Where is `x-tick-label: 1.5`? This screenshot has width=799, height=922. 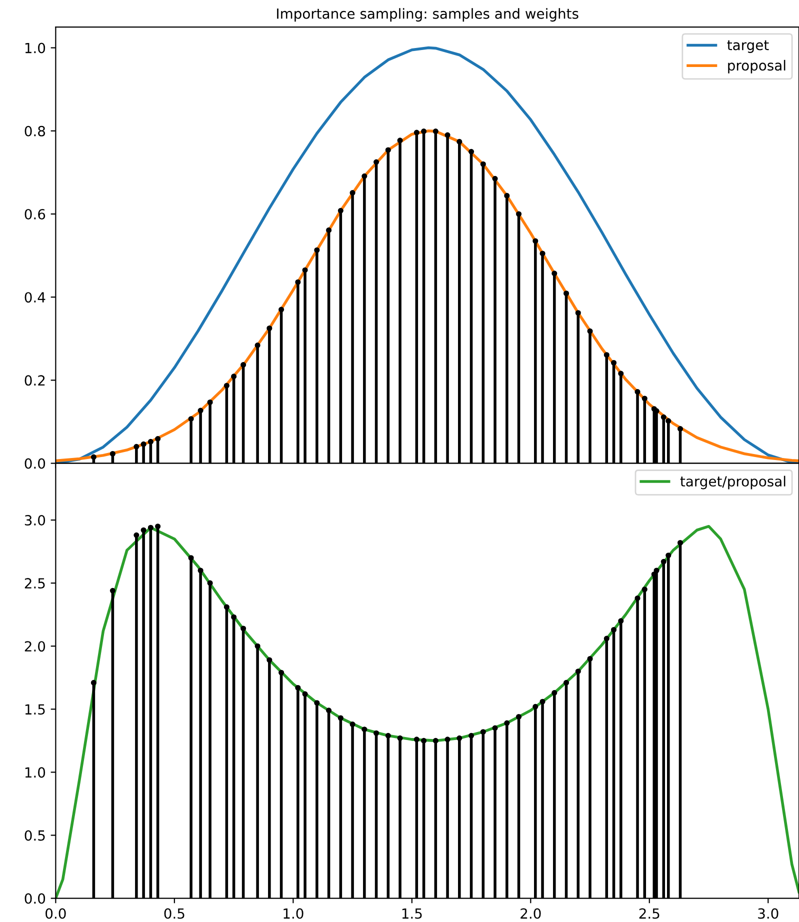
x-tick-label: 1.5 is located at coordinates (412, 913).